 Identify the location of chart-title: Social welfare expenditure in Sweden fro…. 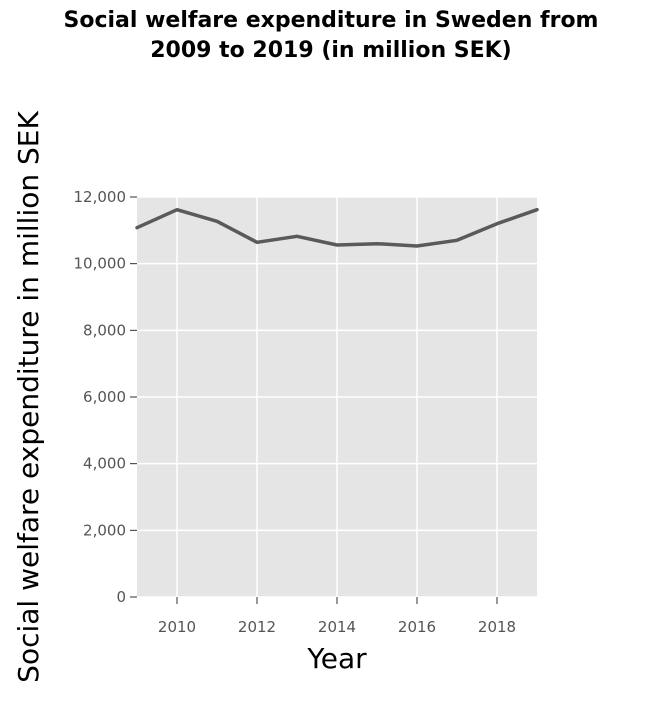
(331, 35).